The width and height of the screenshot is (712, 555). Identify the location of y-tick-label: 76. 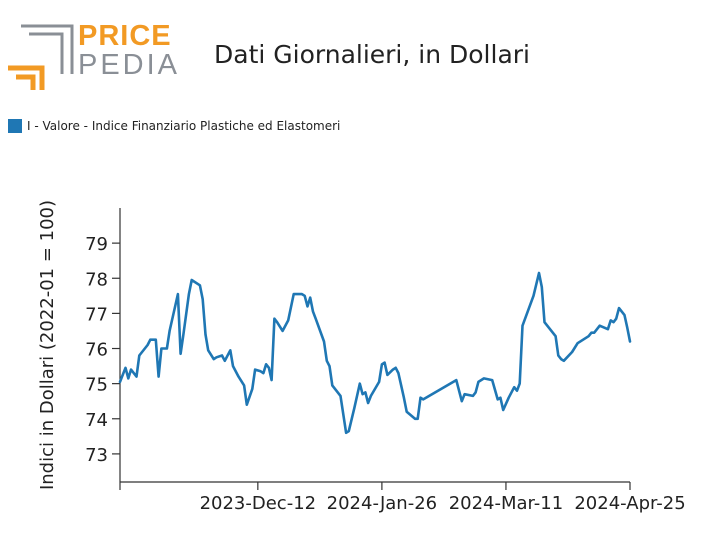
(96, 350).